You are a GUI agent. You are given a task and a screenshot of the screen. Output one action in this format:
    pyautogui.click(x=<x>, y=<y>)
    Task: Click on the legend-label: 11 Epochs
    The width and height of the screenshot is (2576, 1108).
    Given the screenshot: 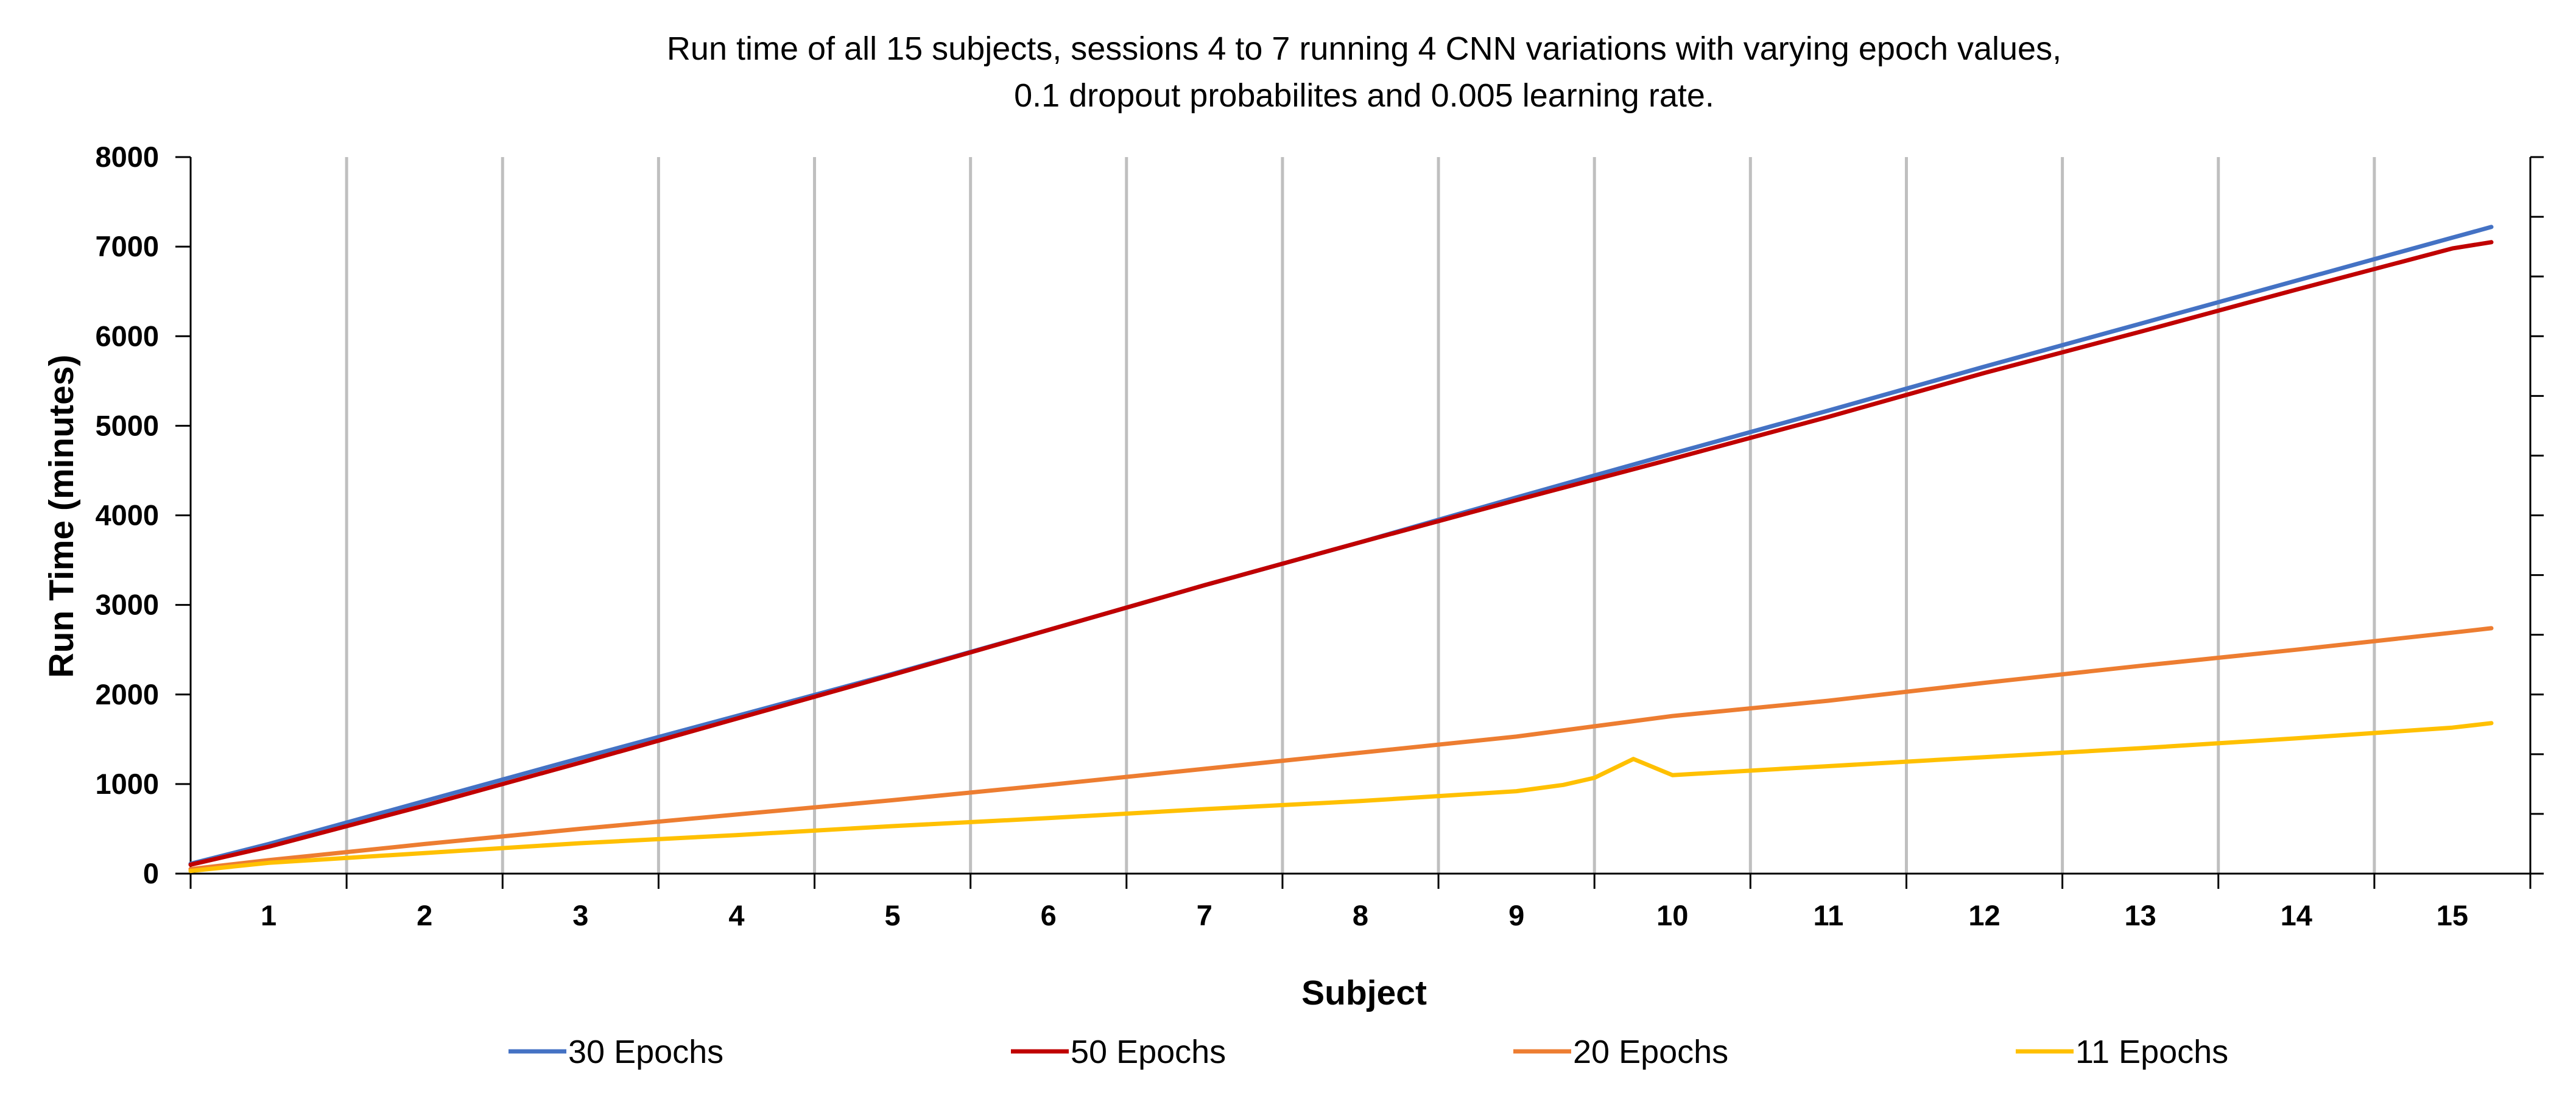 What is the action you would take?
    pyautogui.click(x=2151, y=1052)
    